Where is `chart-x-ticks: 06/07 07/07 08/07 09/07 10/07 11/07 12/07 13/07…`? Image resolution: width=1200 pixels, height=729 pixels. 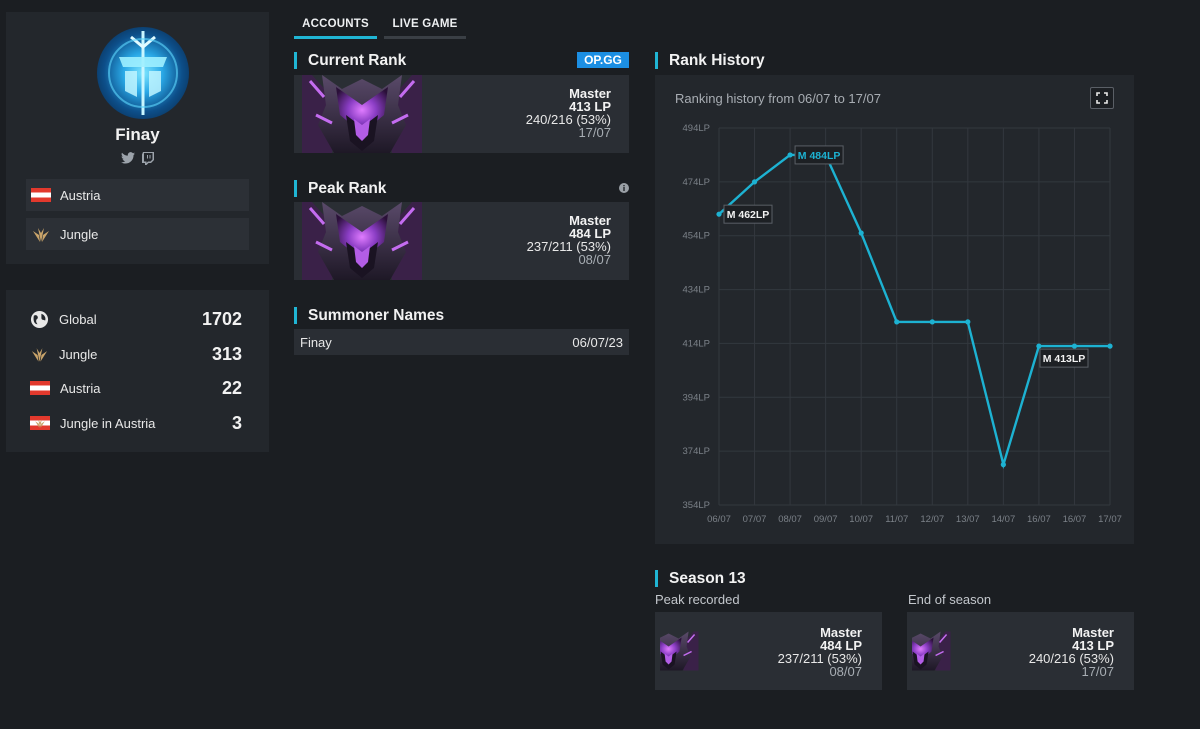
chart-x-ticks: 06/07 07/07 08/07 09/07 10/07 11/07 12/07 13/07… is located at coordinates (914, 519).